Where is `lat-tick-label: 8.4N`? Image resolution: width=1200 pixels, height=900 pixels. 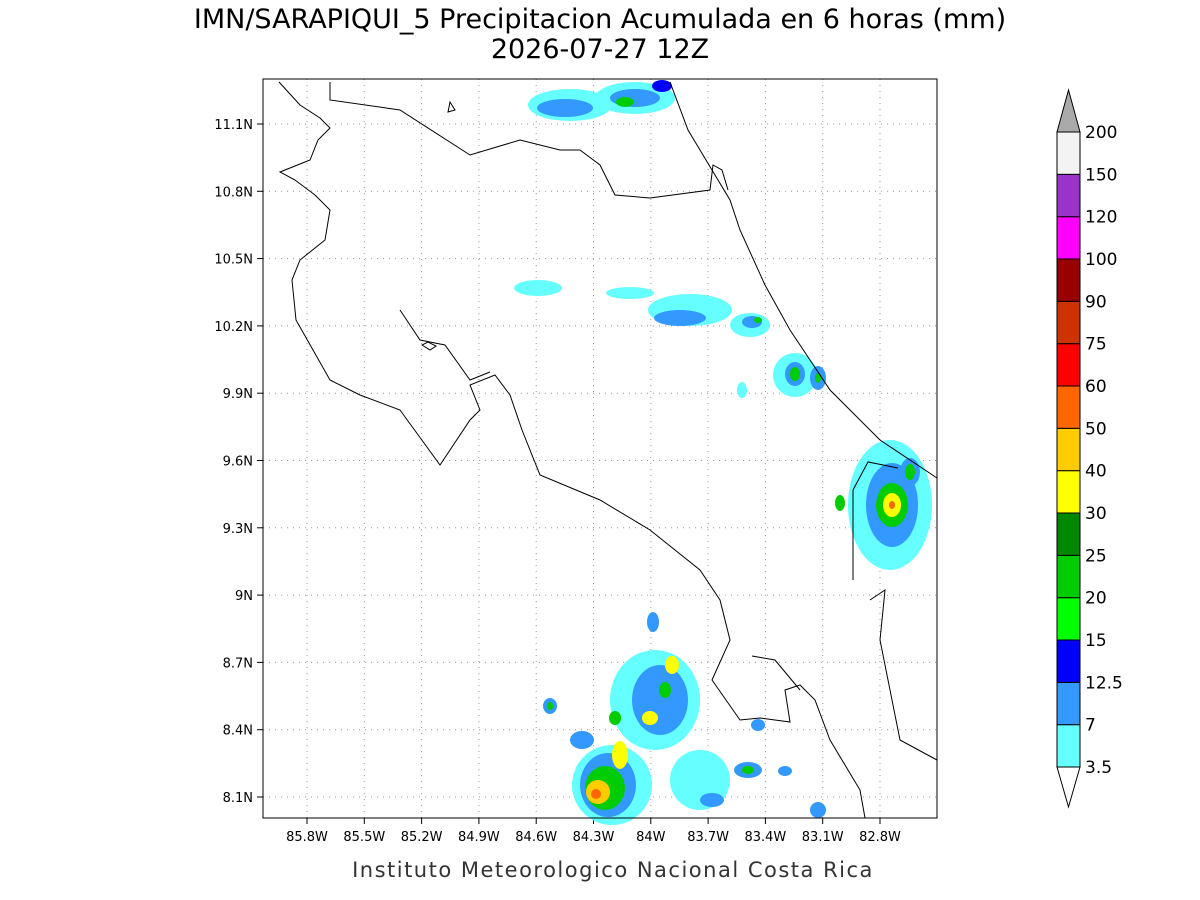 lat-tick-label: 8.4N is located at coordinates (238, 731).